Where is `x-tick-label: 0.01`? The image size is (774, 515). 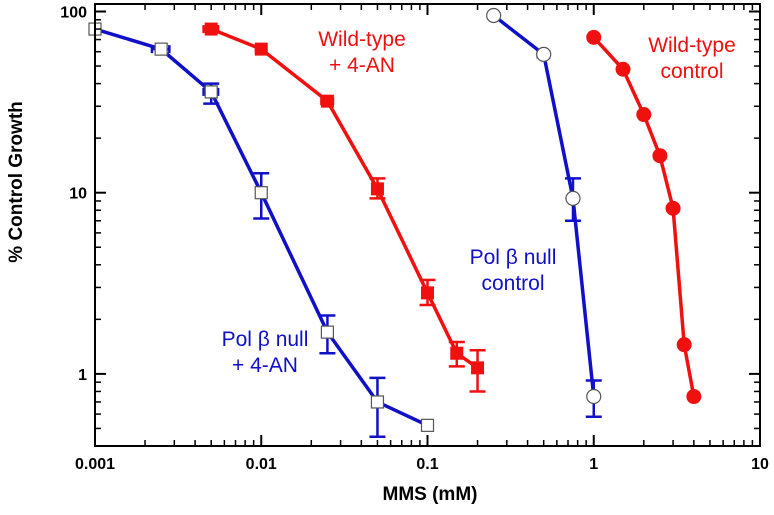 x-tick-label: 0.01 is located at coordinates (261, 464).